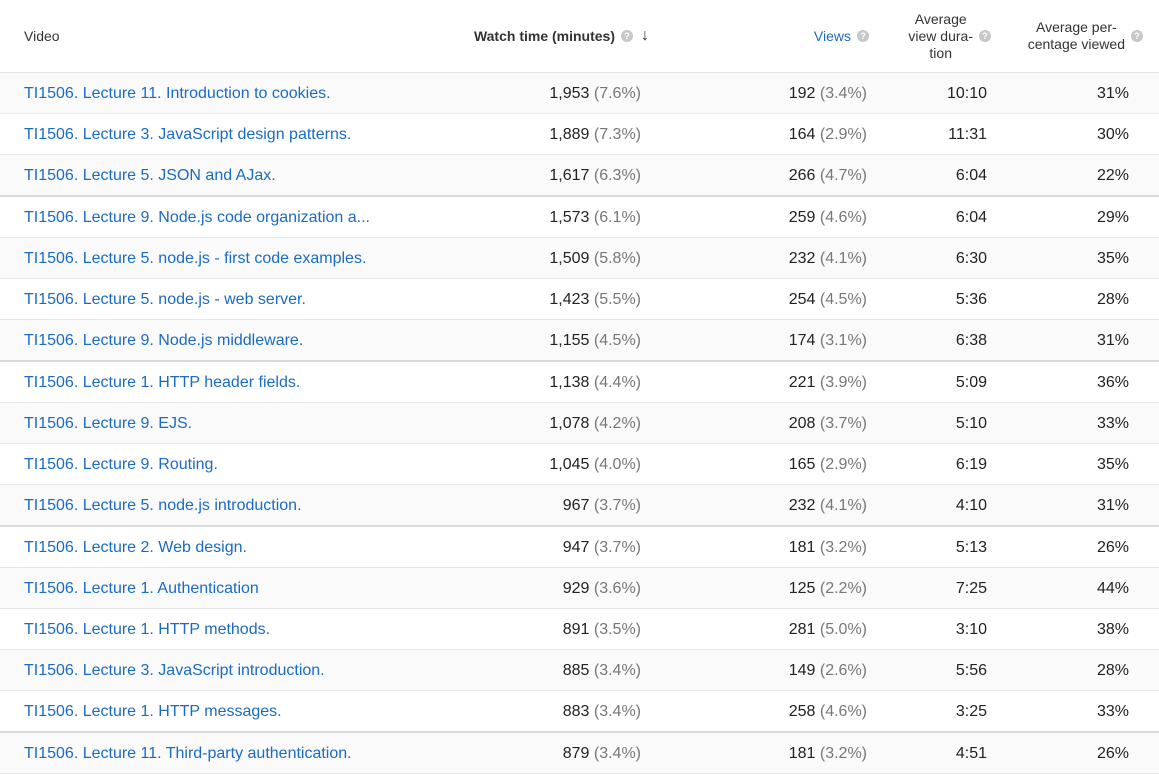 This screenshot has height=775, width=1159. I want to click on views-value: 259, so click(802, 217).